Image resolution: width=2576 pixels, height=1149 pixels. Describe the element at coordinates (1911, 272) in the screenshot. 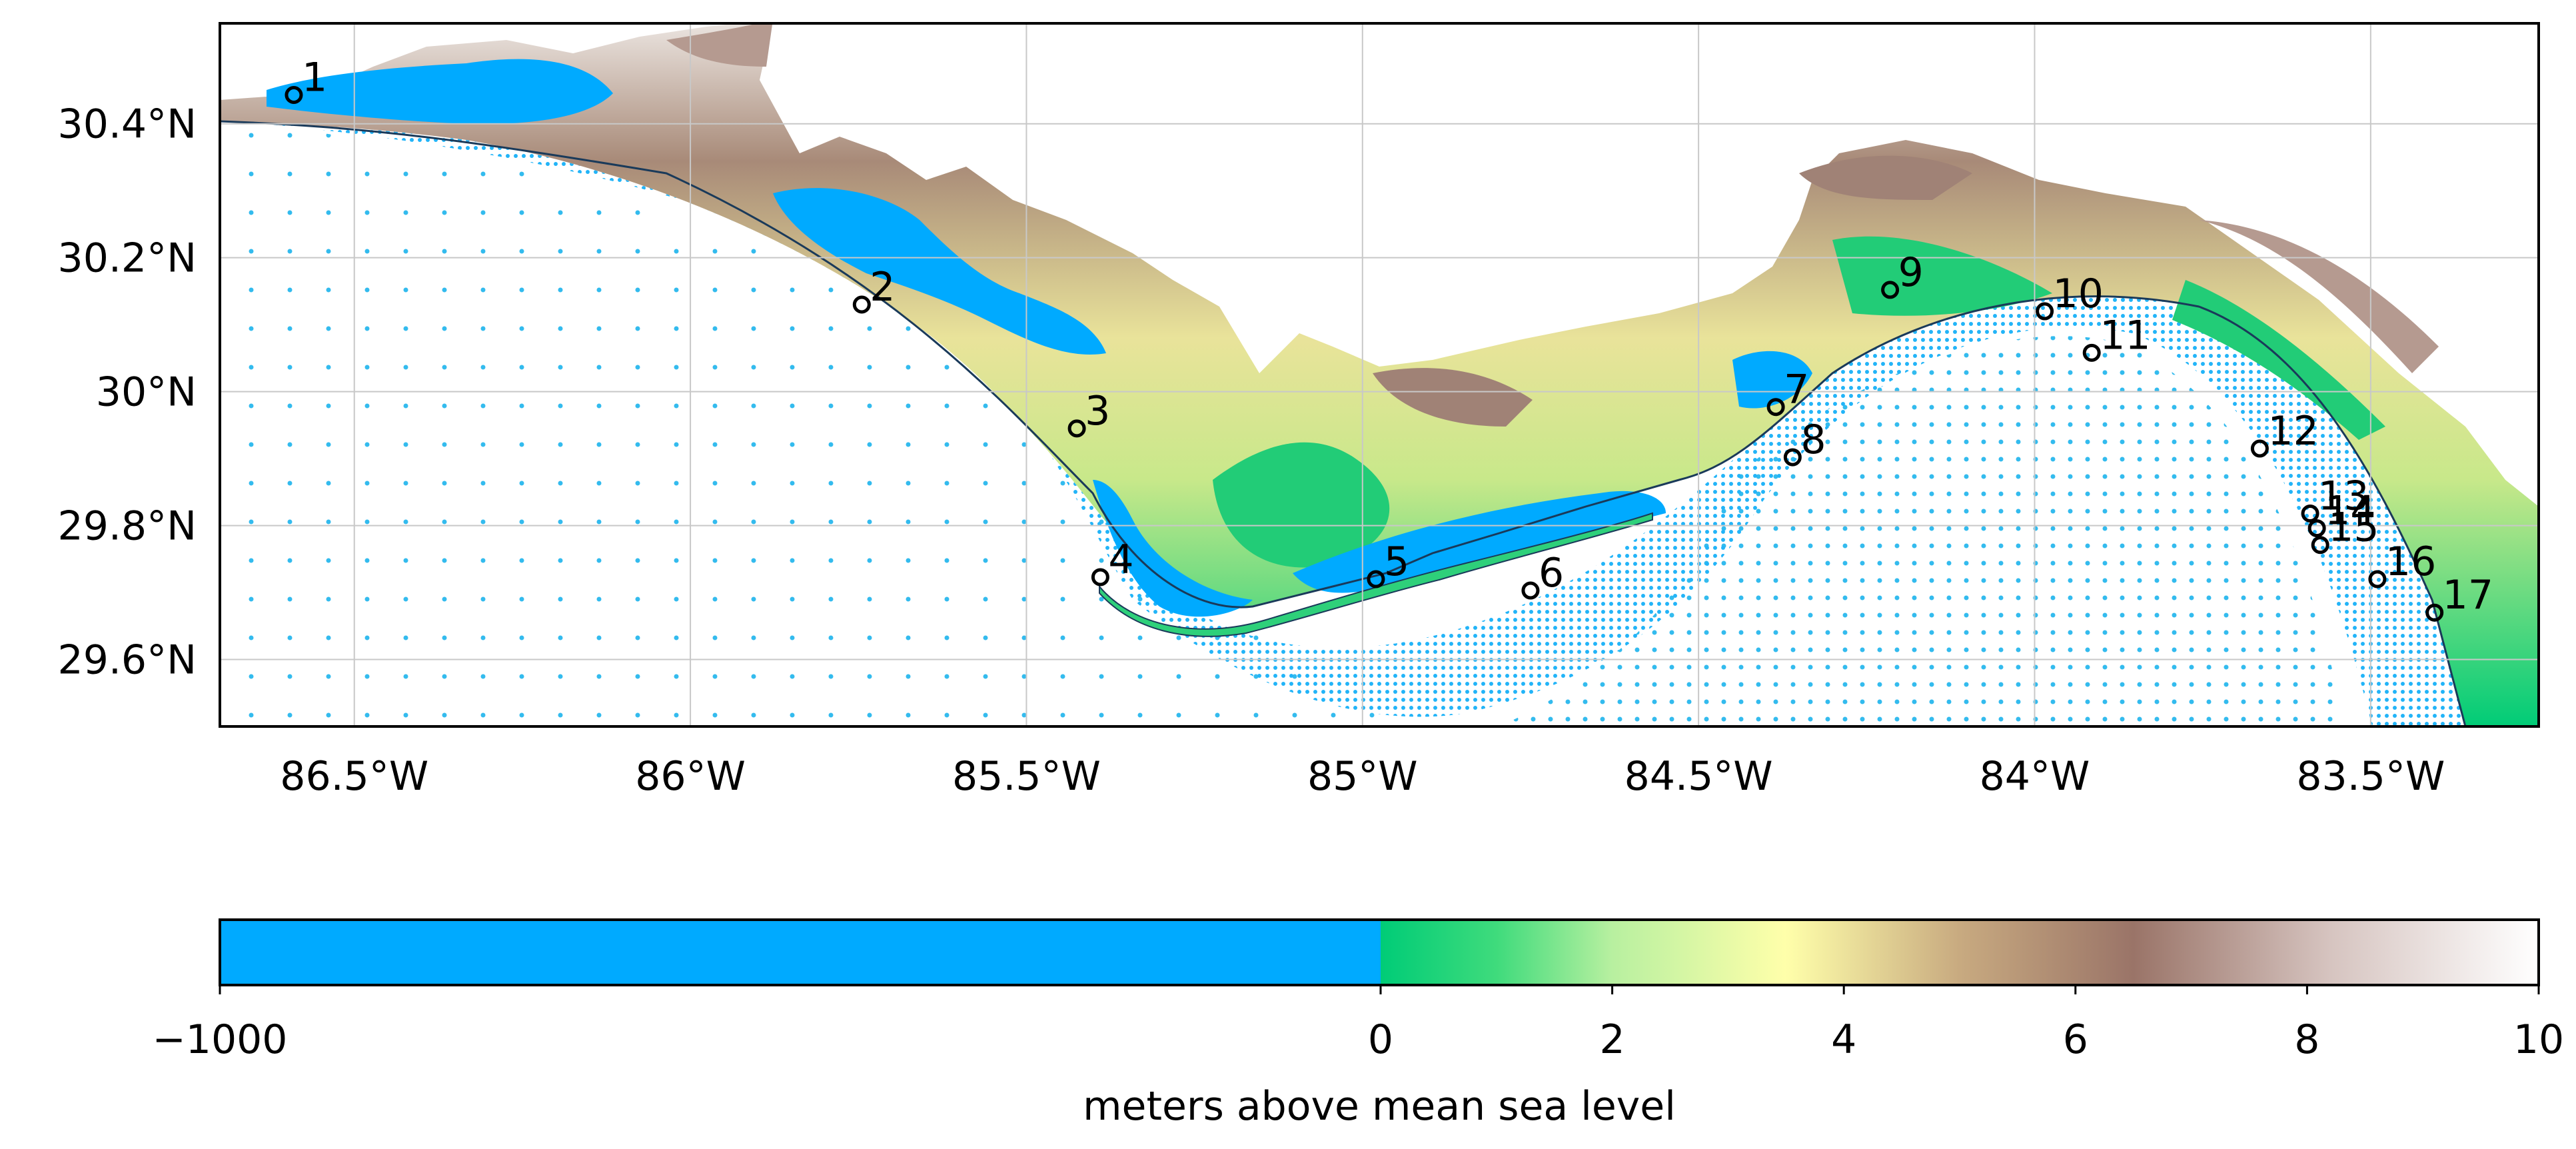

I see `station-label: 9` at that location.